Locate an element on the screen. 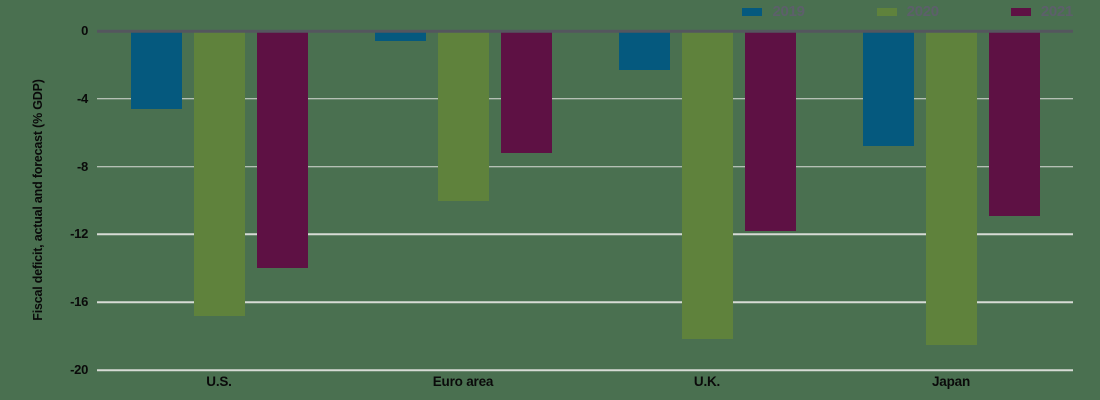 The height and width of the screenshot is (400, 1100). legend: 2019 2020 2021 is located at coordinates (907, 11).